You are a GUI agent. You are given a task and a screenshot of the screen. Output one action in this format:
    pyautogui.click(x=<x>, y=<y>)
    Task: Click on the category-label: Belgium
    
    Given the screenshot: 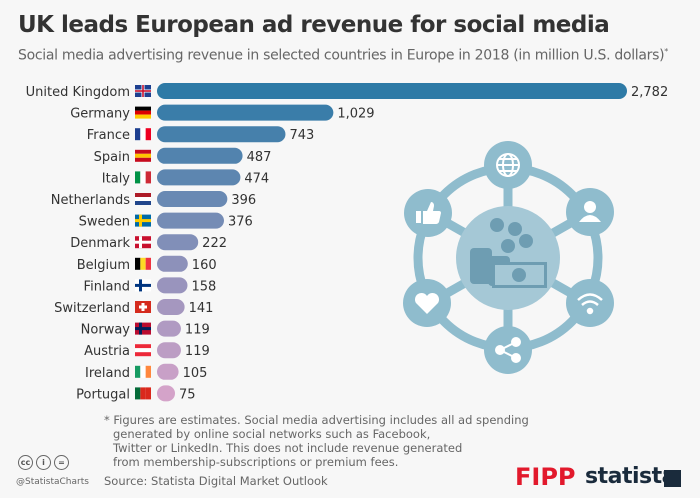 What is the action you would take?
    pyautogui.click(x=103, y=265)
    